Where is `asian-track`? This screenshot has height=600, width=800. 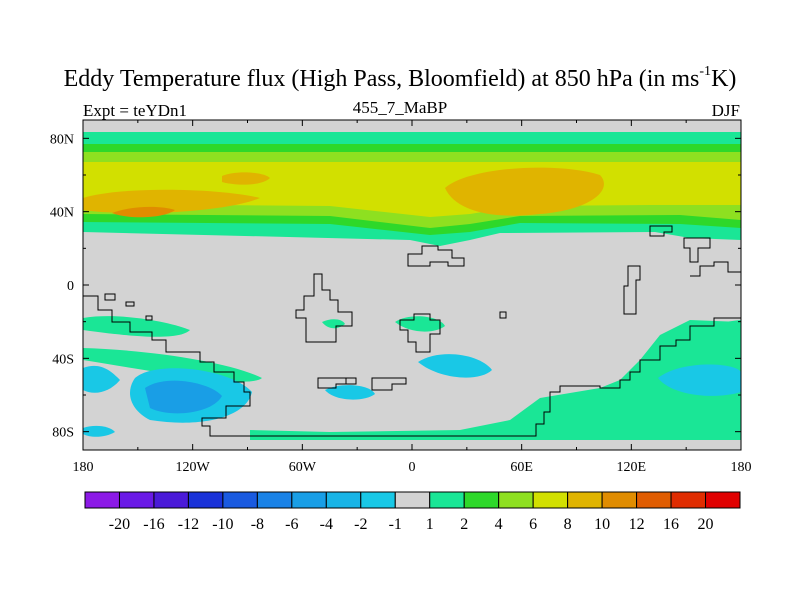 asian-track is located at coordinates (524, 191).